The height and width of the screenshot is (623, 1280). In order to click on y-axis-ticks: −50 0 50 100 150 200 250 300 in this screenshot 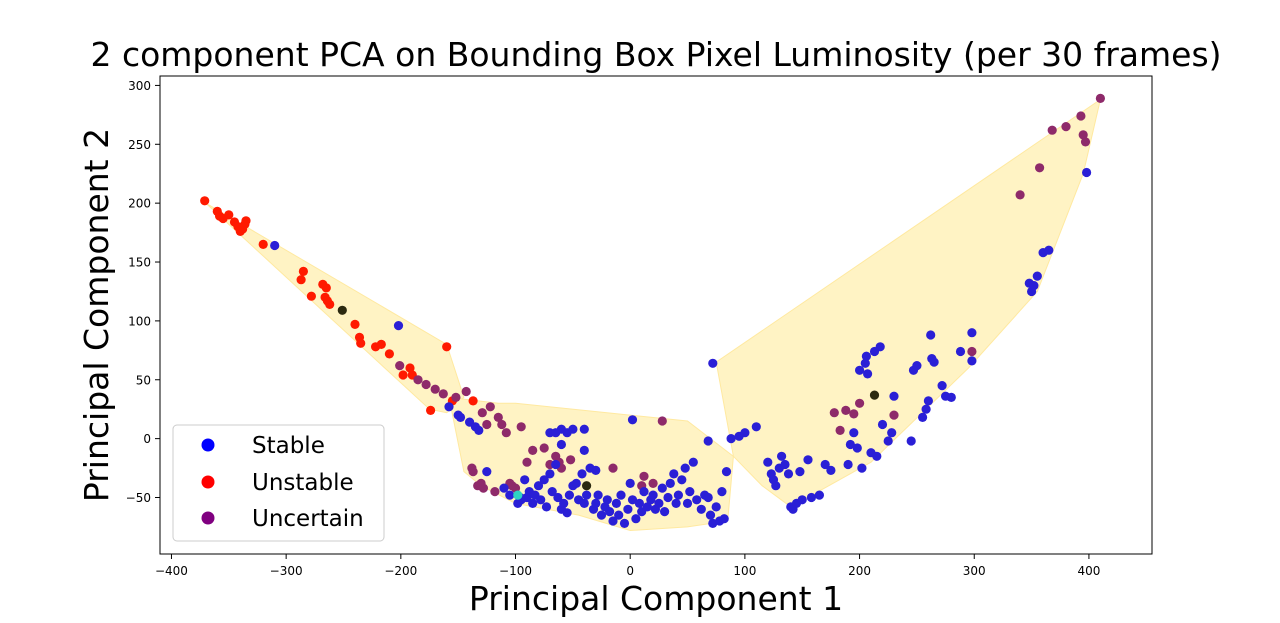, I will do `click(143, 292)`.